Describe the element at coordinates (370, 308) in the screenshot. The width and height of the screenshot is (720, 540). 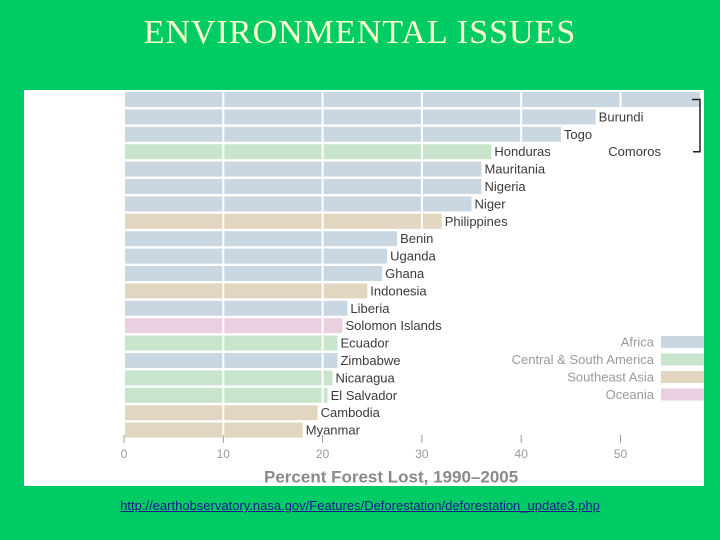
I see `category-label: Liberia` at that location.